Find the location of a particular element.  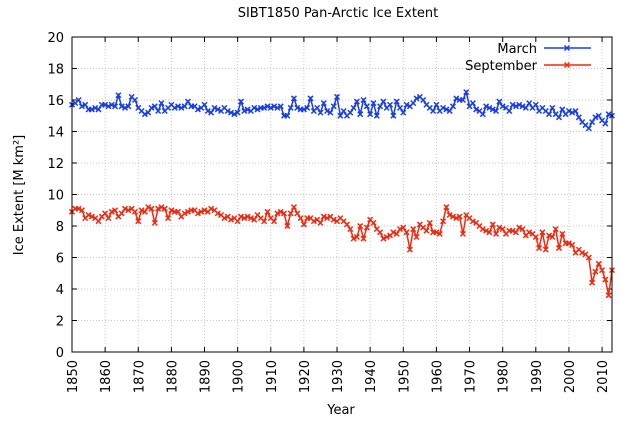

x-axis-label: Year is located at coordinates (340, 410).